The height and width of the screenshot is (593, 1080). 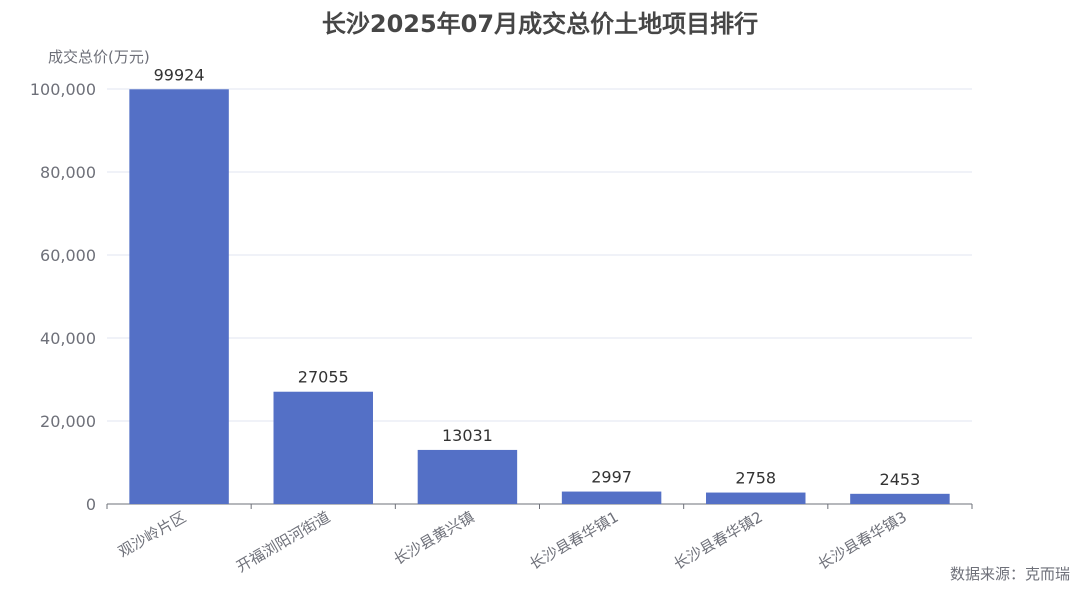 What do you see at coordinates (900, 479) in the screenshot?
I see `bar-value-label: 2453` at bounding box center [900, 479].